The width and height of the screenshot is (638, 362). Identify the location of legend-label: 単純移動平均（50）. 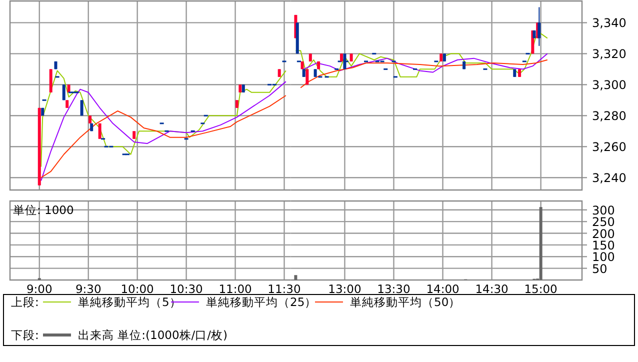
(405, 302).